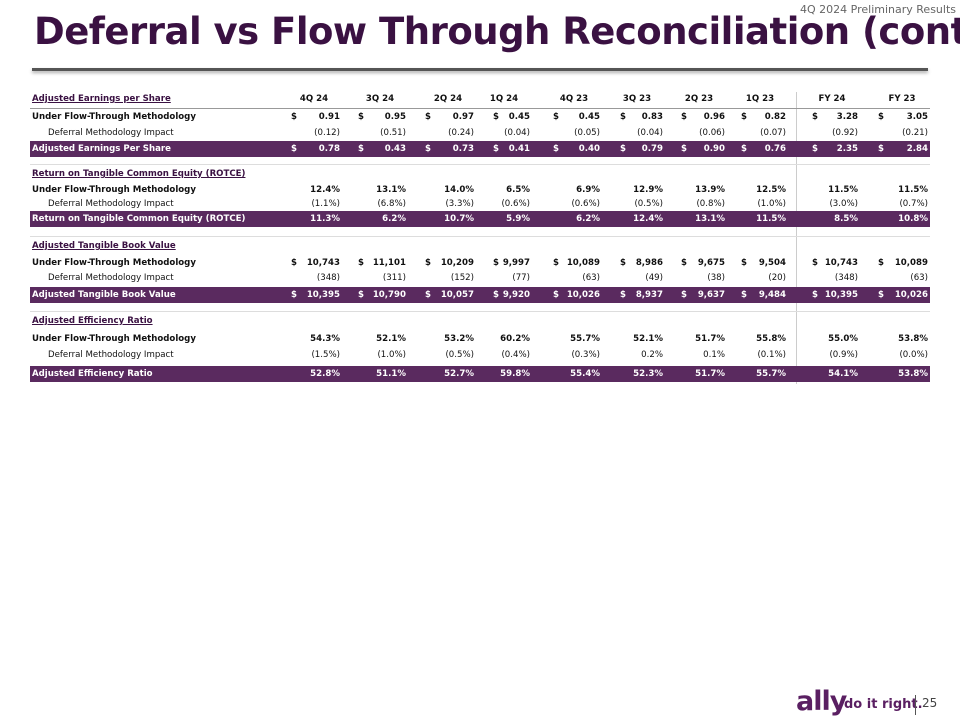 The height and width of the screenshot is (720, 960). I want to click on cell-value: (0.21), so click(915, 133).